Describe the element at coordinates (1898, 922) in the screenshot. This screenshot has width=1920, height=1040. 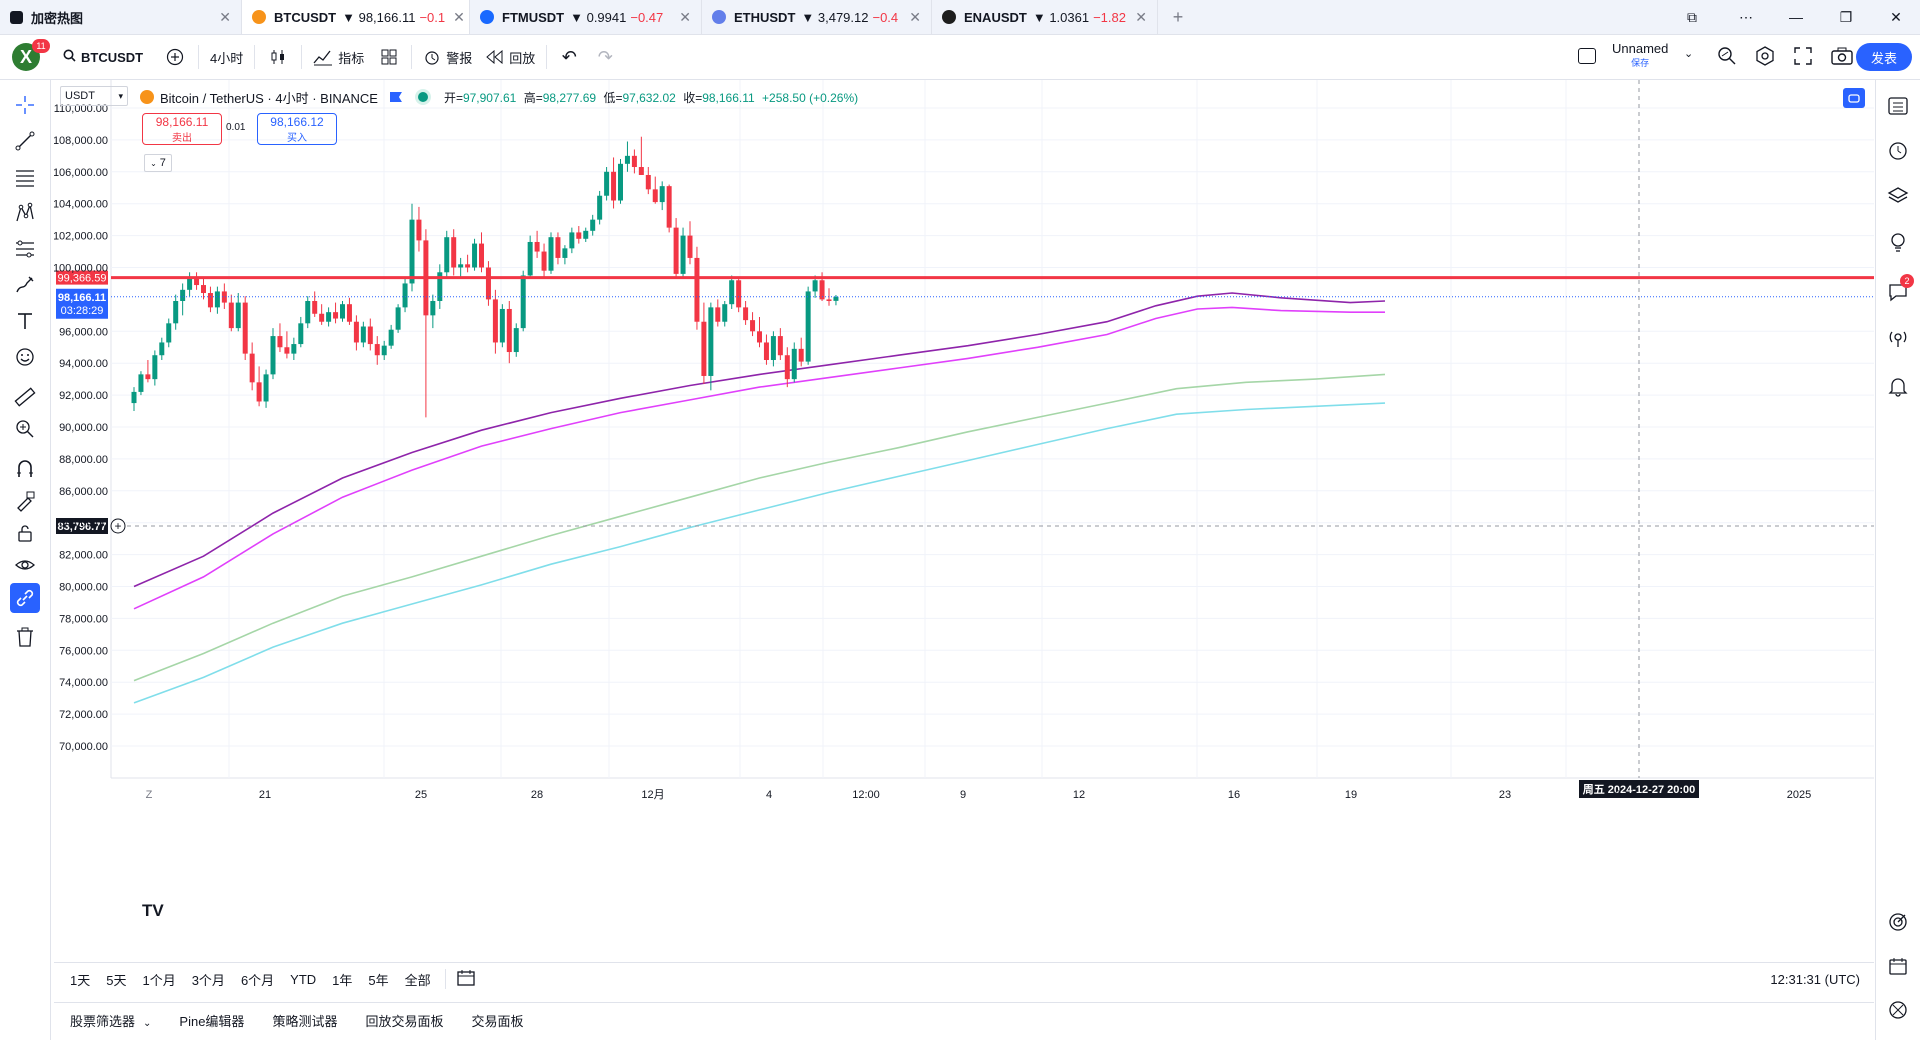
I see `target-icon` at that location.